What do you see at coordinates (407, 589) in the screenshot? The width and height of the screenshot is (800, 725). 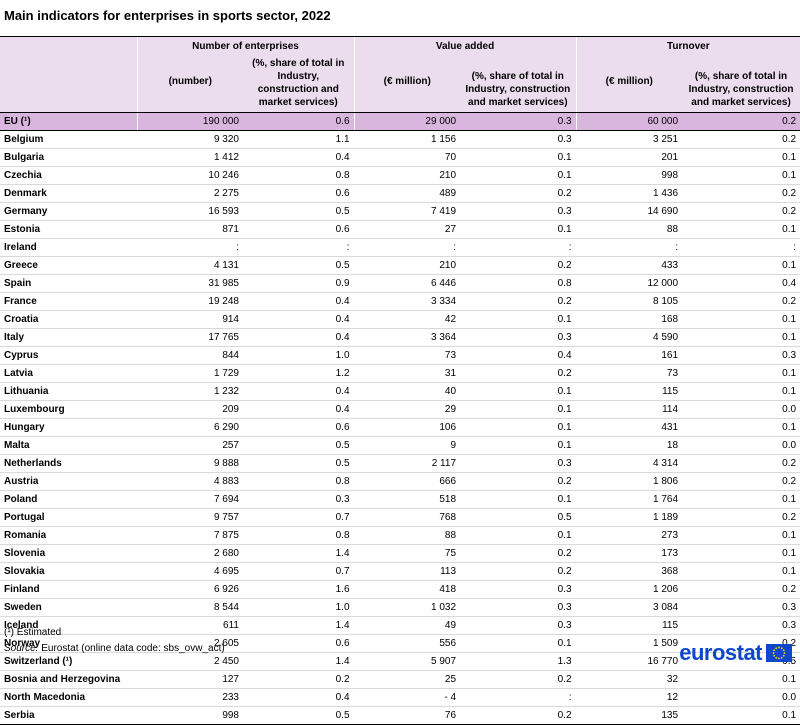 I see `value-added-million-cell: 418` at bounding box center [407, 589].